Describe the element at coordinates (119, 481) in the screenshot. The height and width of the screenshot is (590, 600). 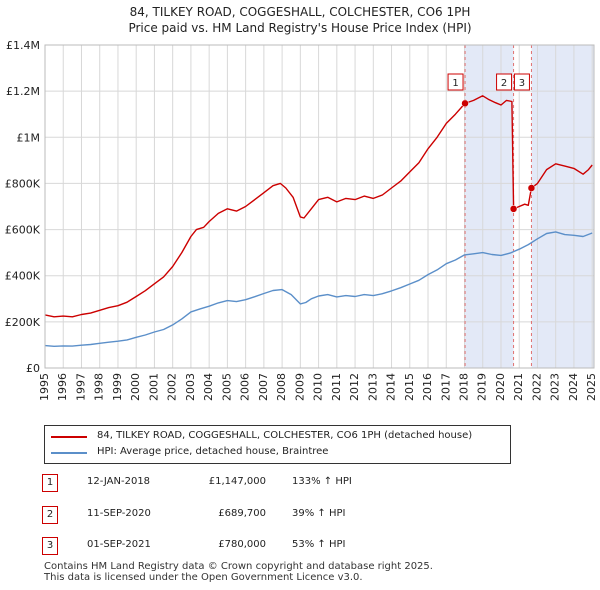
I see `transaction-date: 12-JAN-2018` at that location.